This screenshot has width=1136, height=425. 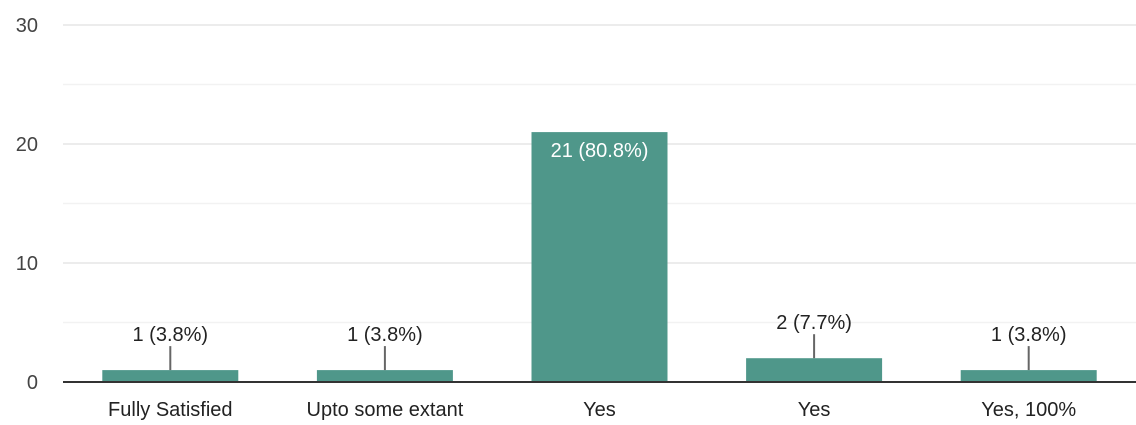 What do you see at coordinates (27, 204) in the screenshot?
I see `y-axis-tick-labels: 0 10 20 30` at bounding box center [27, 204].